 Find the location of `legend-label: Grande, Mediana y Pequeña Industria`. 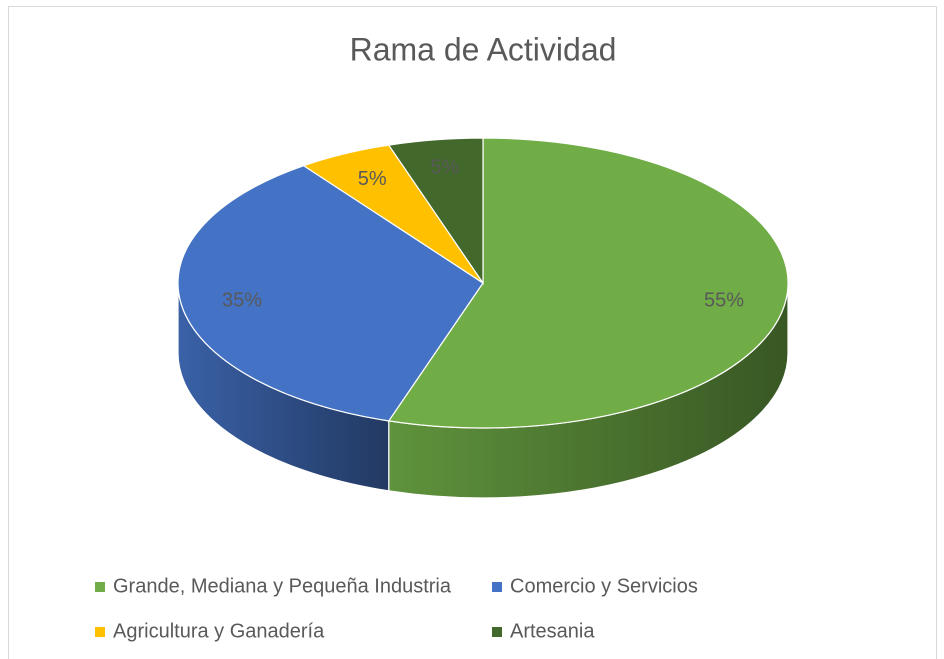

legend-label: Grande, Mediana y Pequeña Industria is located at coordinates (282, 586).